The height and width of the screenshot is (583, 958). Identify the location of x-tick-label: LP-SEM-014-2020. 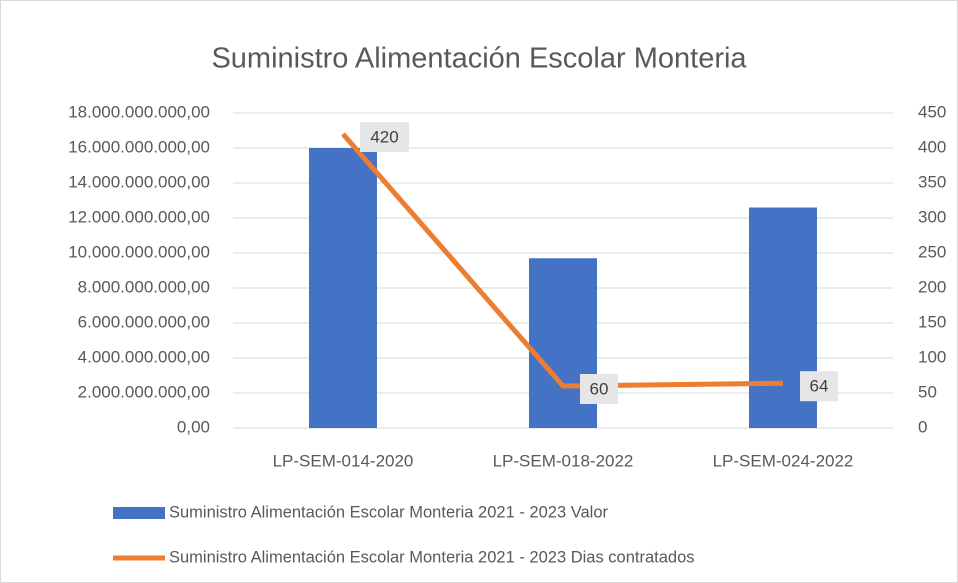
(343, 460).